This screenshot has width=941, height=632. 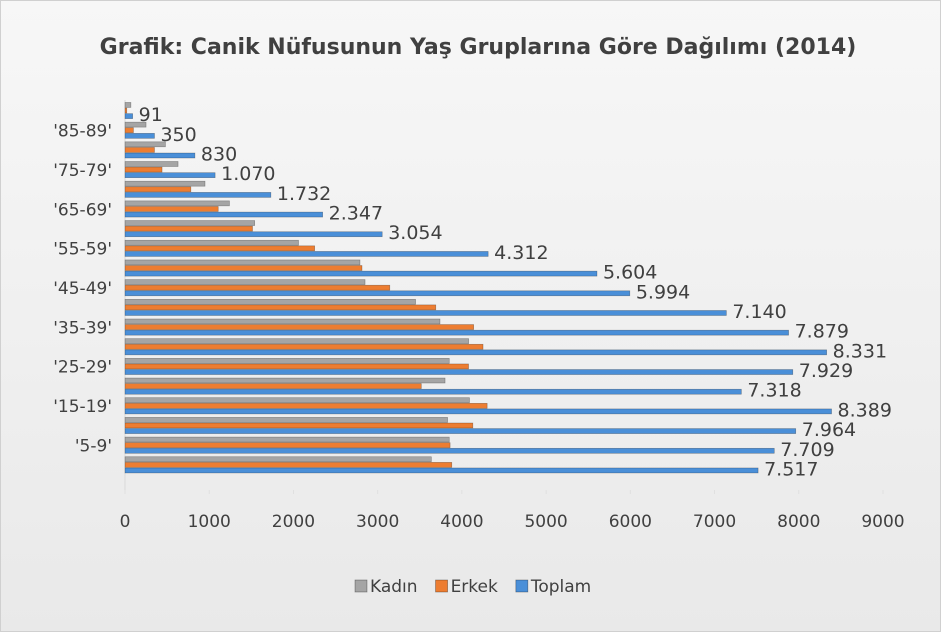 What do you see at coordinates (521, 253) in the screenshot?
I see `data-label: 4.312` at bounding box center [521, 253].